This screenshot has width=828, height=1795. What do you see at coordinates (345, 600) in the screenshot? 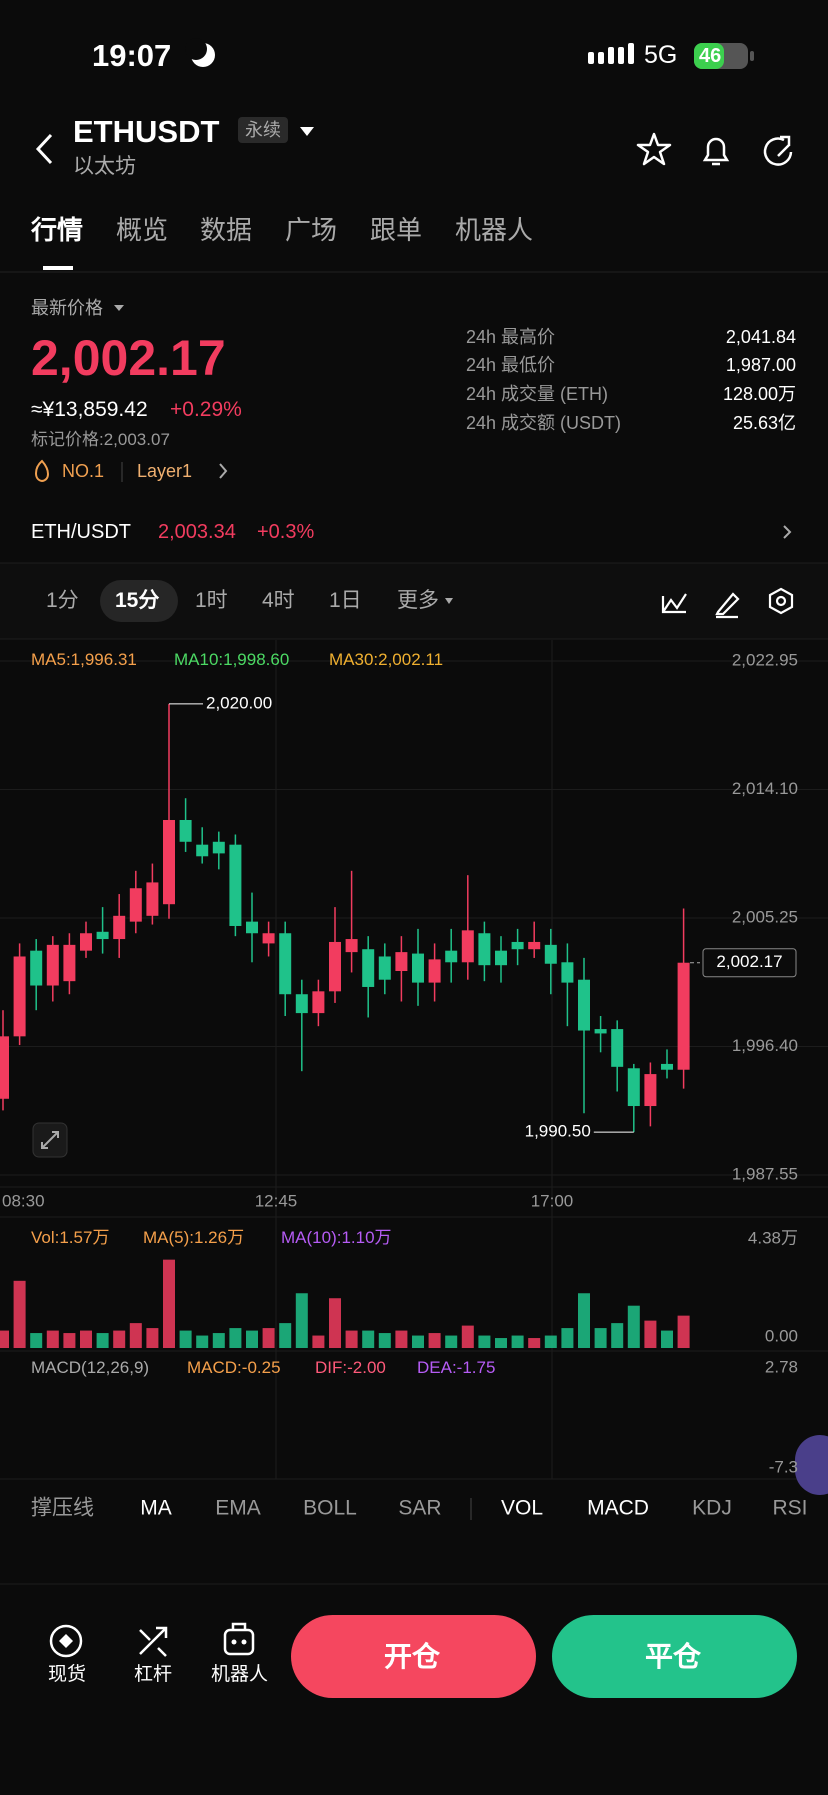
I see `interval: 1日` at bounding box center [345, 600].